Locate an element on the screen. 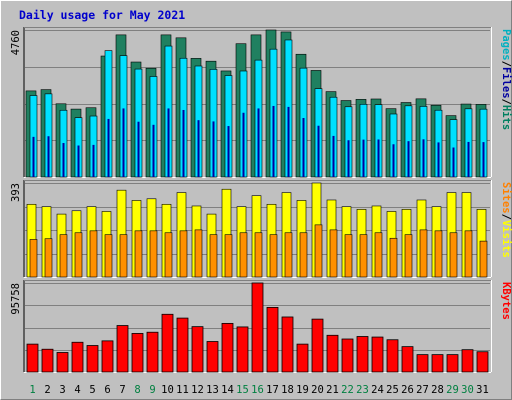  x-tick-label: 1 is located at coordinates (32, 390).